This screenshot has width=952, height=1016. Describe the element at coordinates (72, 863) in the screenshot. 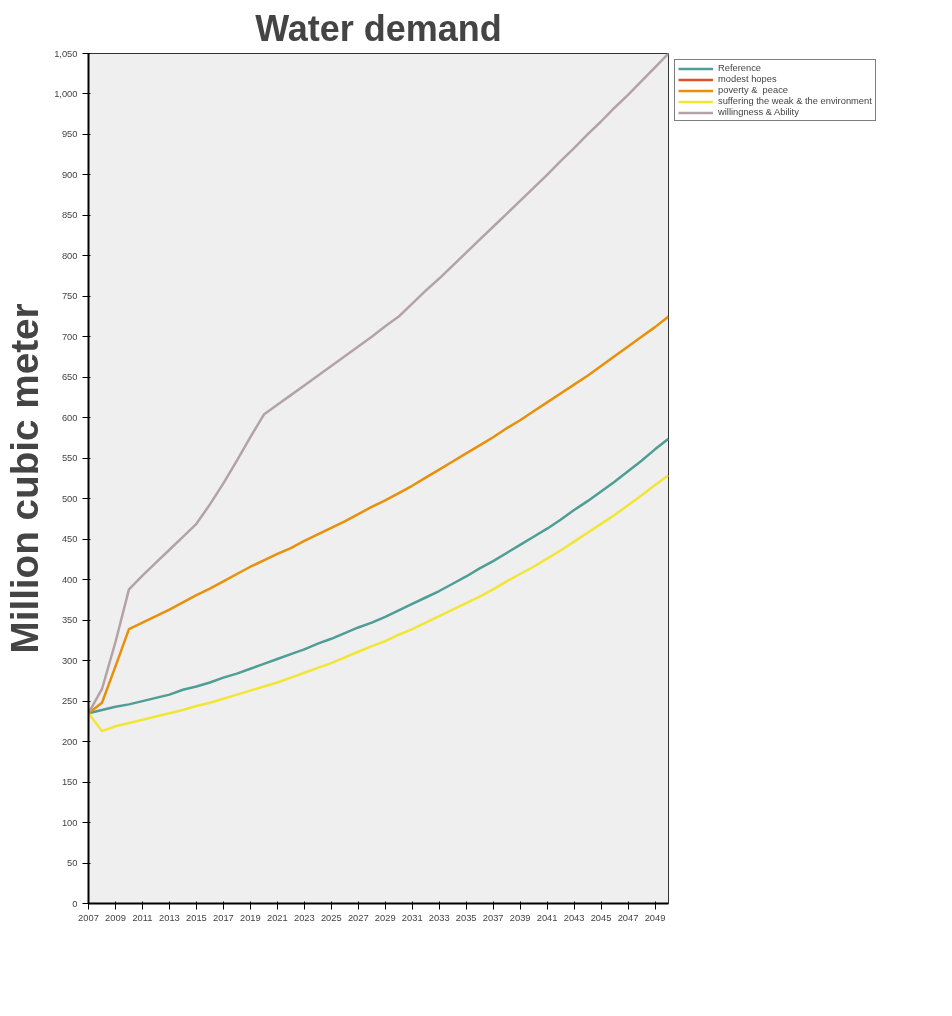

I see `y-tick-label: 50` at that location.